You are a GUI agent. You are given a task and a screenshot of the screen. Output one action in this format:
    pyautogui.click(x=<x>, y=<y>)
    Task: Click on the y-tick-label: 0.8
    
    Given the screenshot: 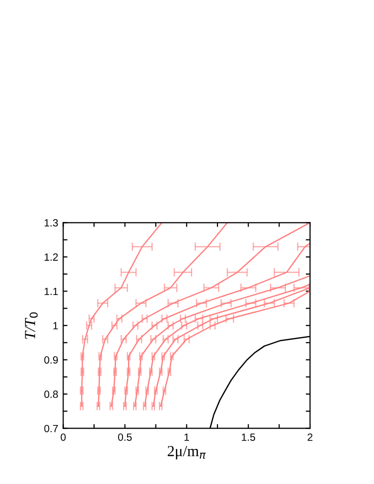 What is the action you would take?
    pyautogui.click(x=51, y=394)
    